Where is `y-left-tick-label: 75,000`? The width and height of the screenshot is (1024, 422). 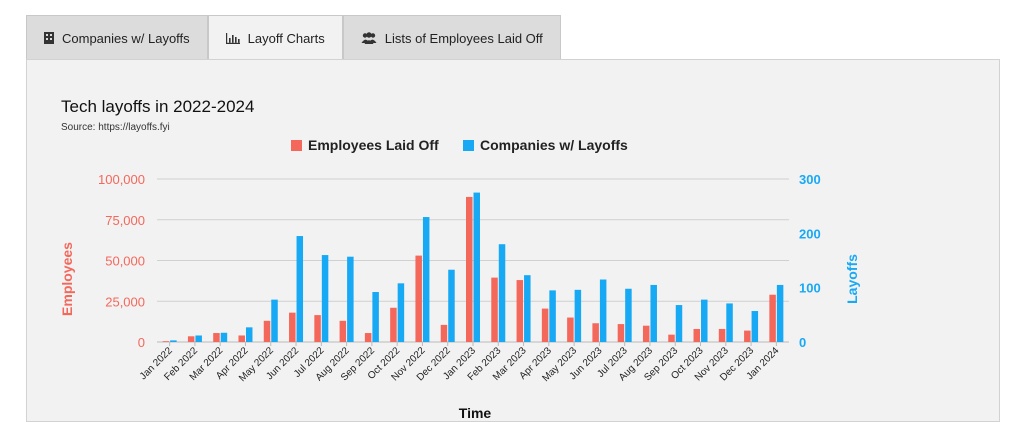 y-left-tick-label: 75,000 is located at coordinates (125, 220).